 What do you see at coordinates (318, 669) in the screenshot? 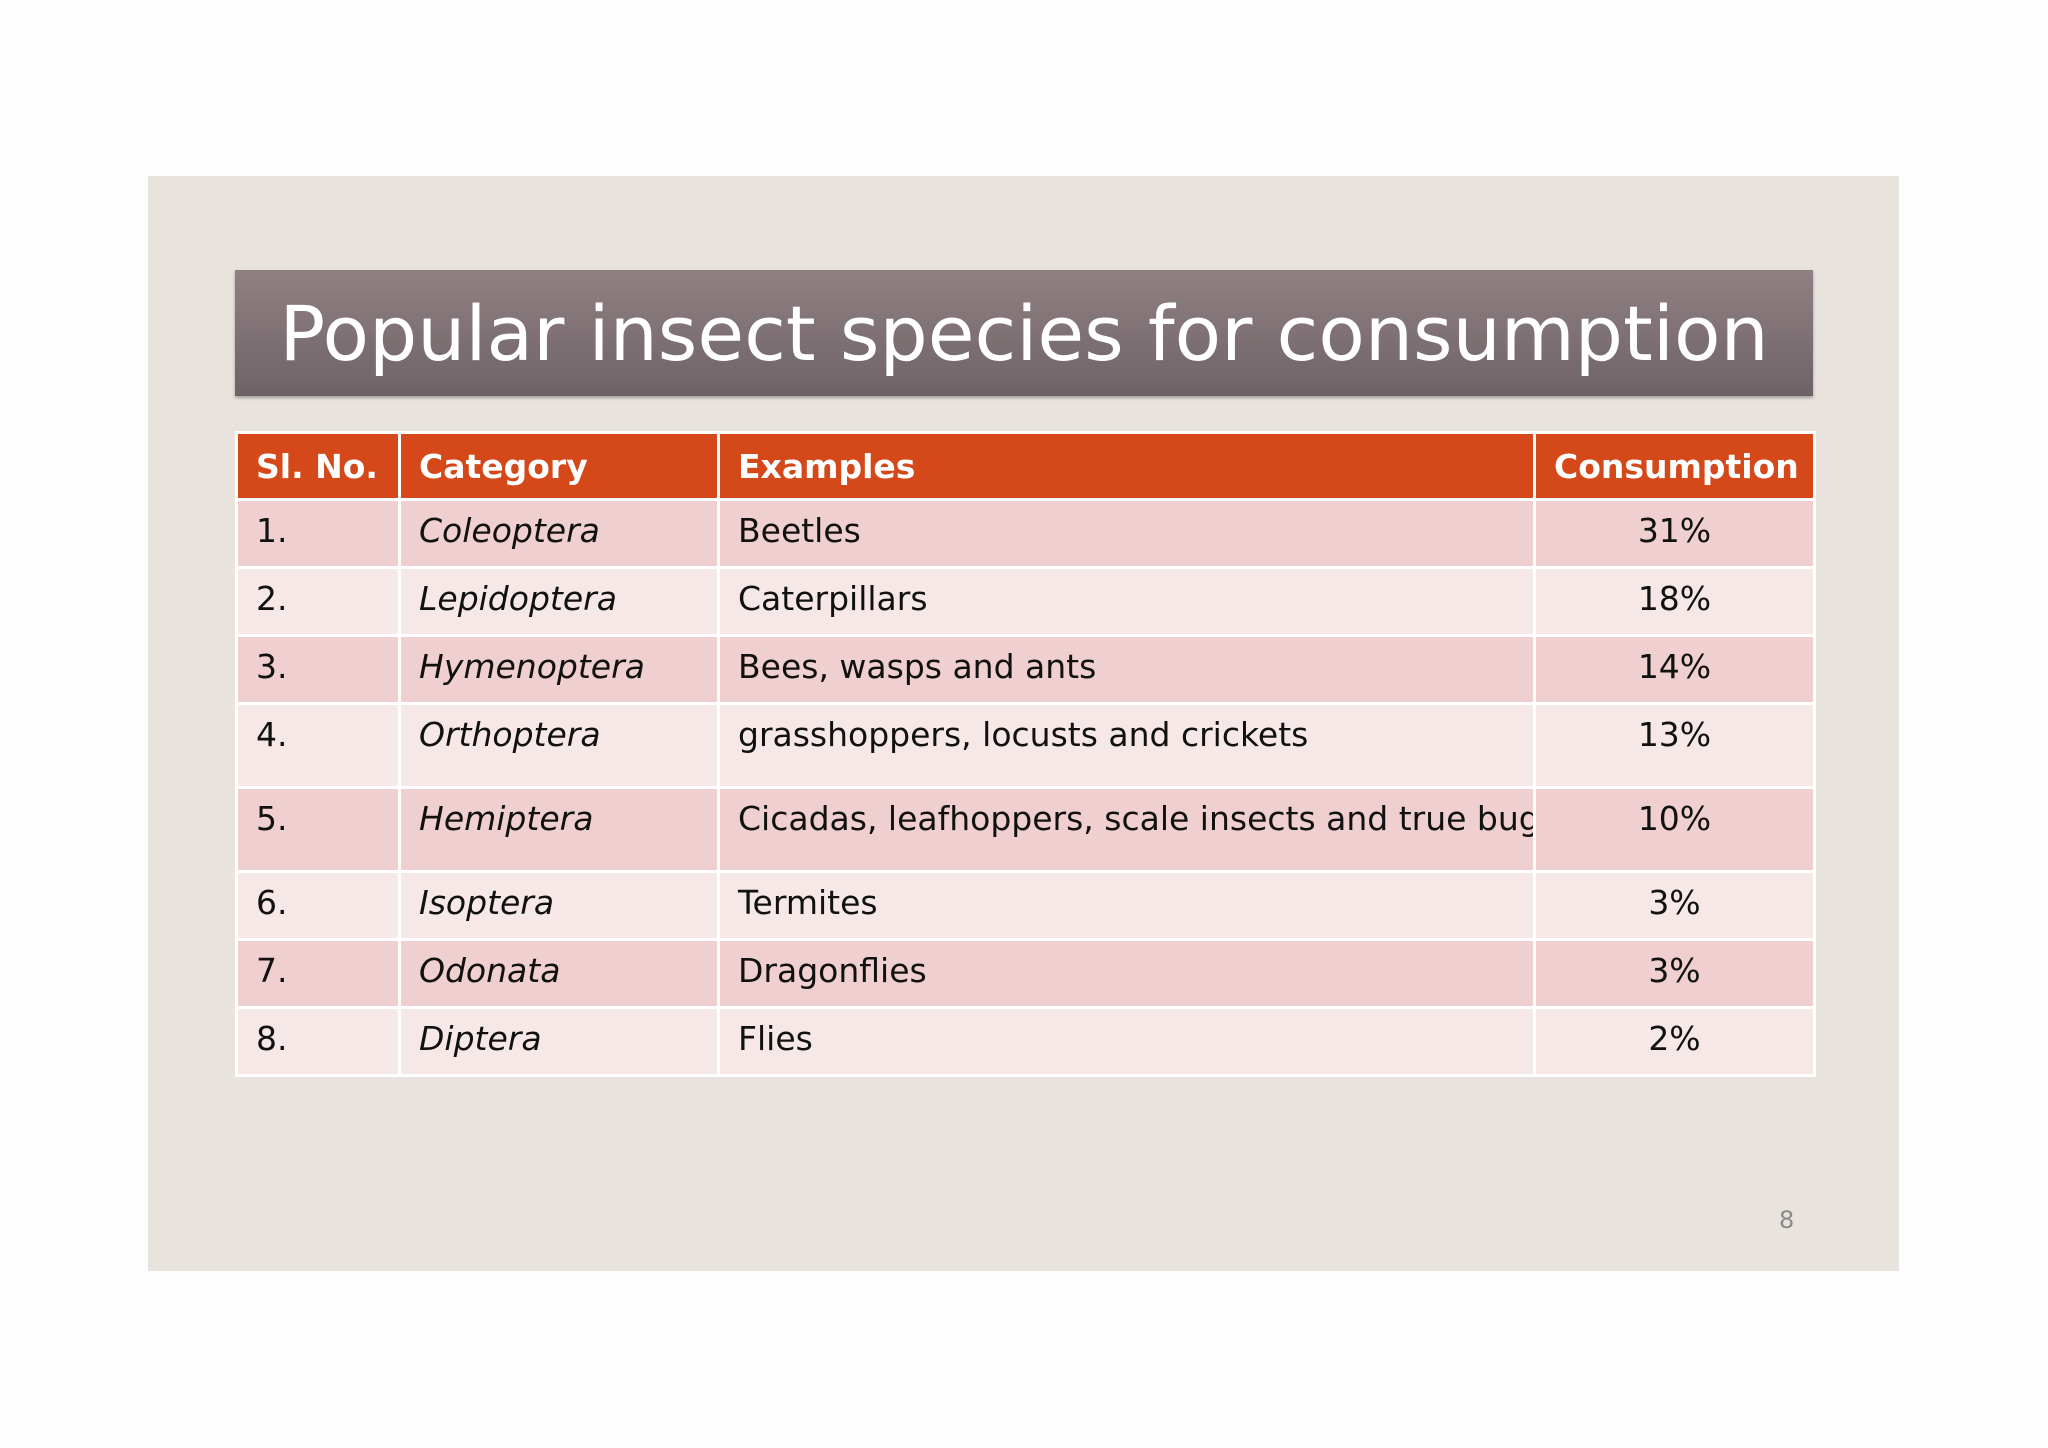
I see `table-cell: 3.` at bounding box center [318, 669].